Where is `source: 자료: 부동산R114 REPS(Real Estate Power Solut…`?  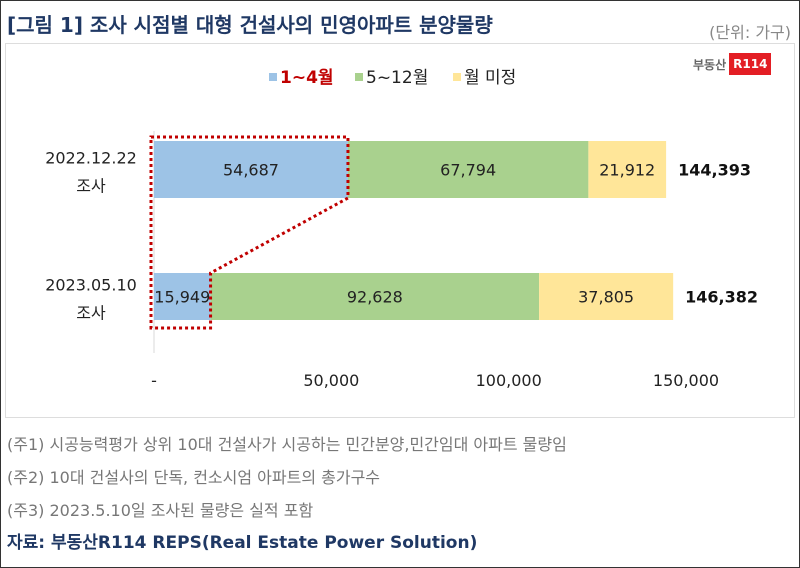
source: 자료: 부동산R114 REPS(Real Estate Power Solut… is located at coordinates (242, 543).